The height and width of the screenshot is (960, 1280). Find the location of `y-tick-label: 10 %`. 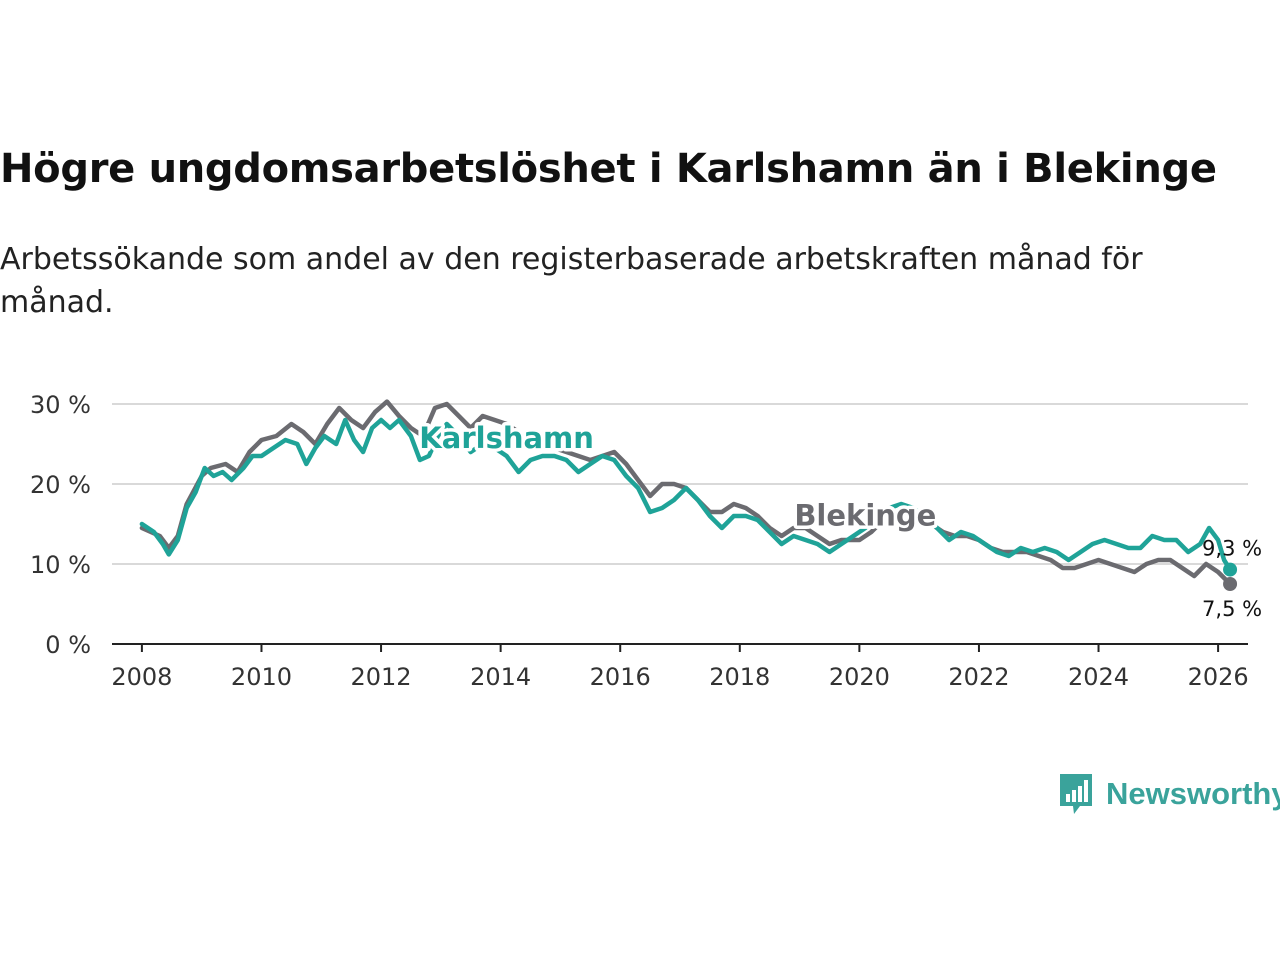

y-tick-label: 10 % is located at coordinates (60, 565).